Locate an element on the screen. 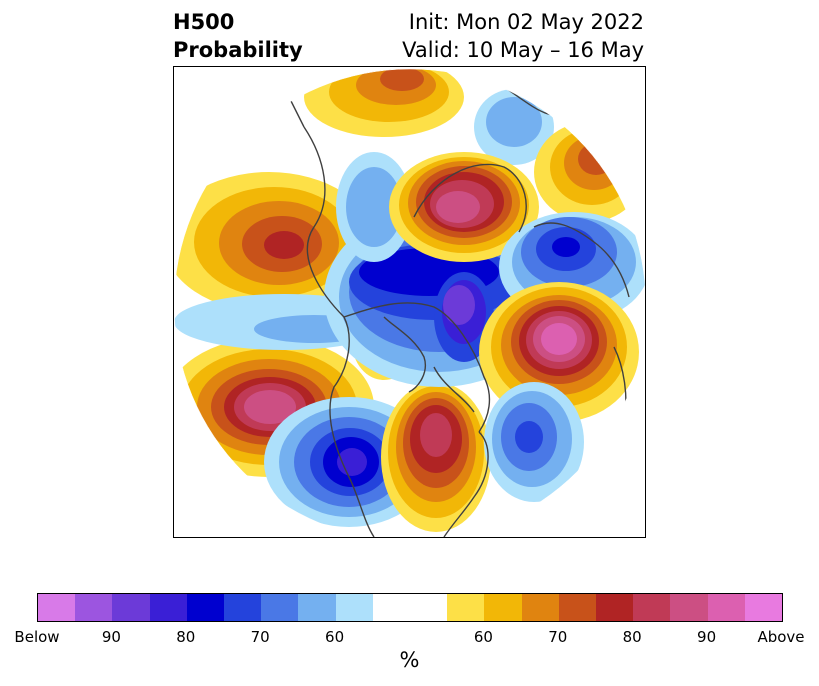 The width and height of the screenshot is (819, 686). colorbar-tick: Below is located at coordinates (37, 637).